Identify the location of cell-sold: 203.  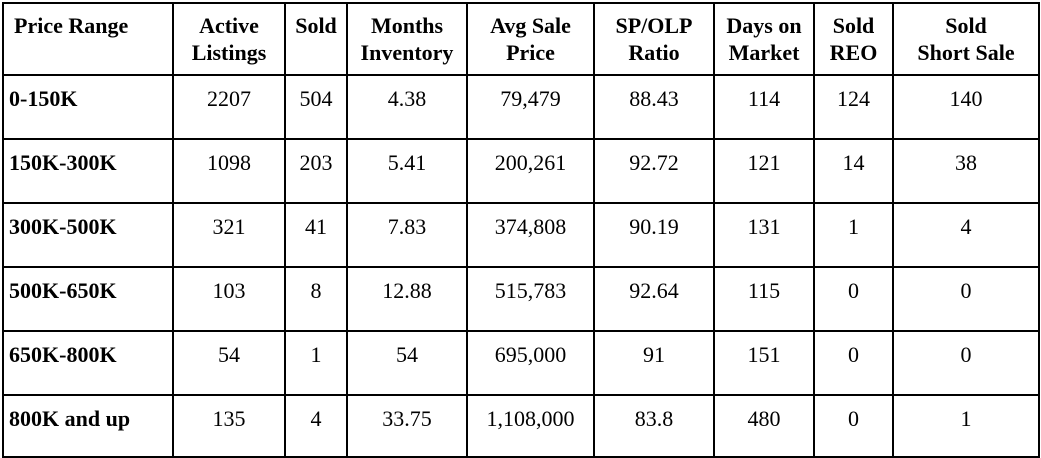
(316, 171).